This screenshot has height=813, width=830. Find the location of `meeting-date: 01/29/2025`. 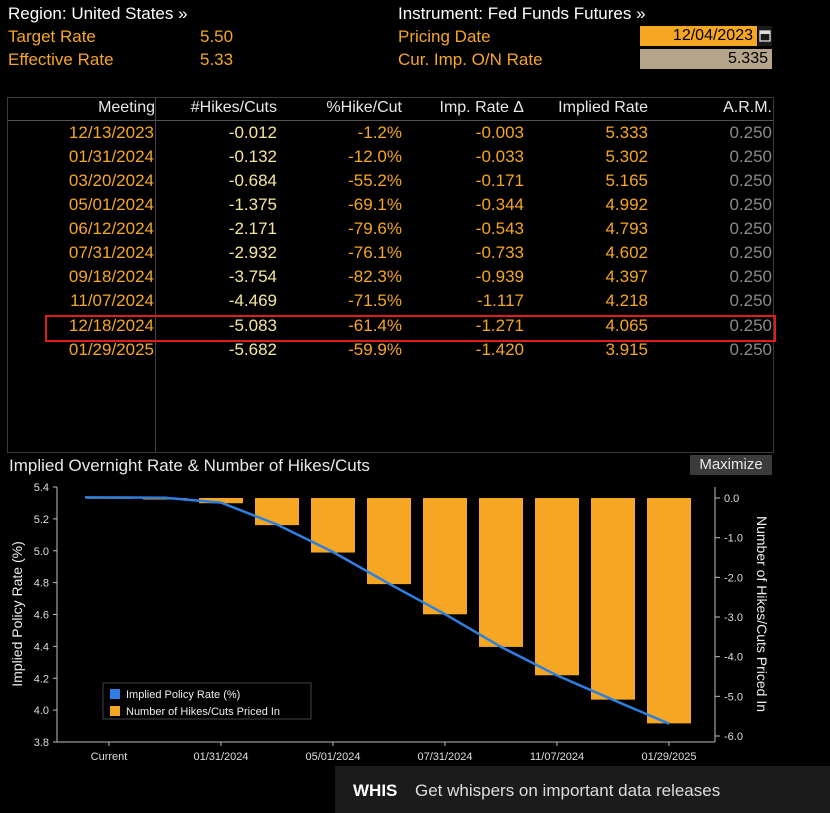

meeting-date: 01/29/2025 is located at coordinates (111, 349).